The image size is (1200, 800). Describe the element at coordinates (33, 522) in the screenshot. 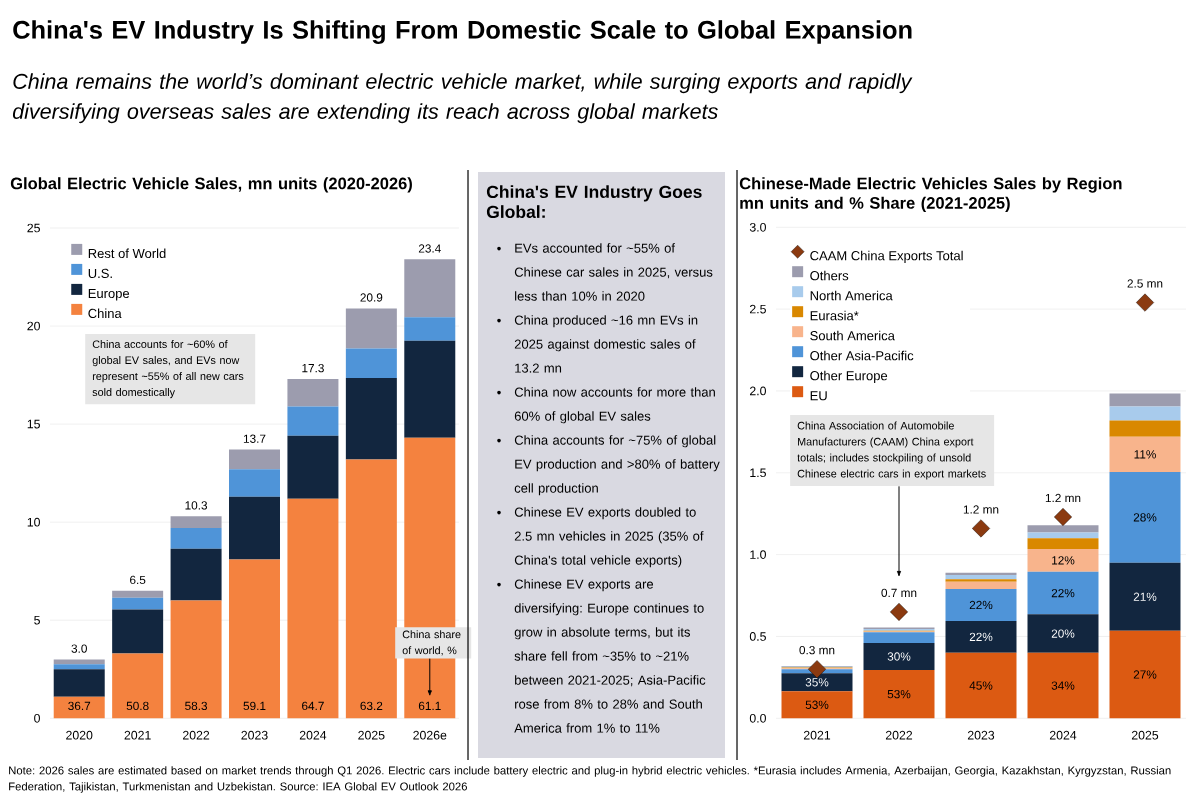

I see `y-tick-label: 10` at that location.